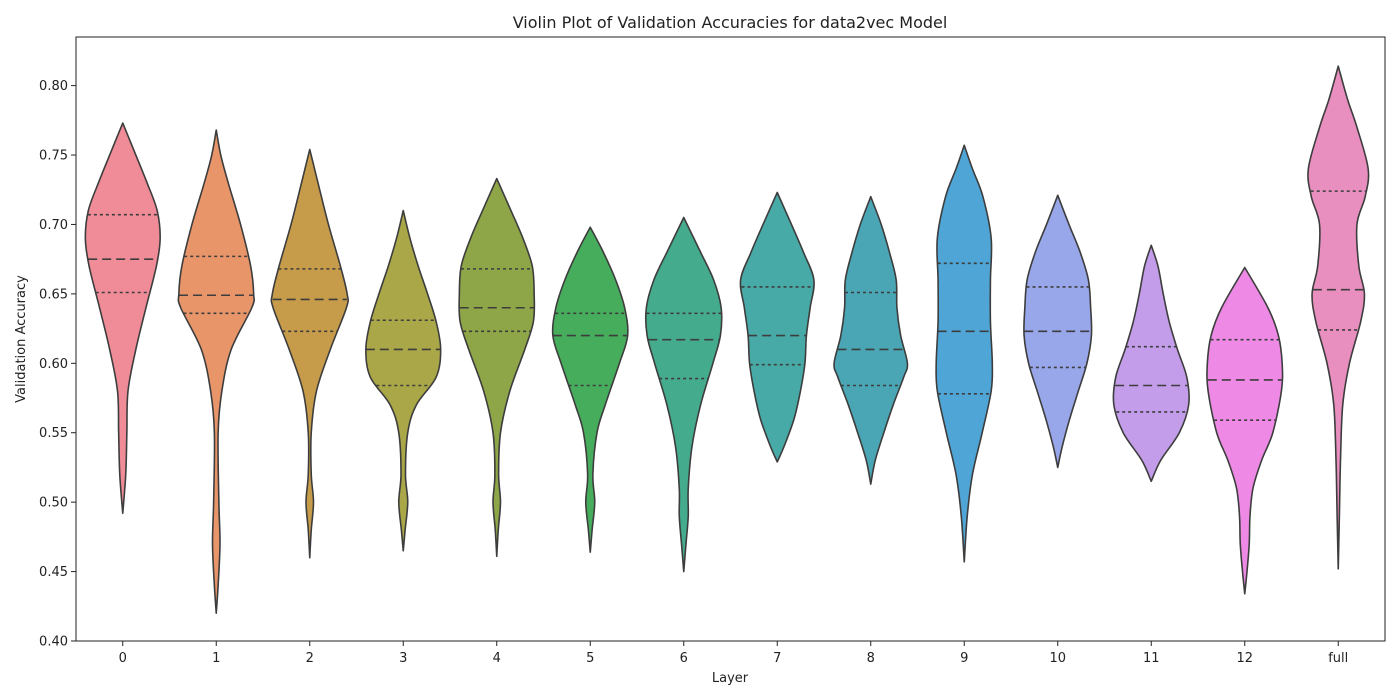 This screenshot has width=1400, height=700. Describe the element at coordinates (1057, 658) in the screenshot. I see `x-tick-label: 10` at that location.